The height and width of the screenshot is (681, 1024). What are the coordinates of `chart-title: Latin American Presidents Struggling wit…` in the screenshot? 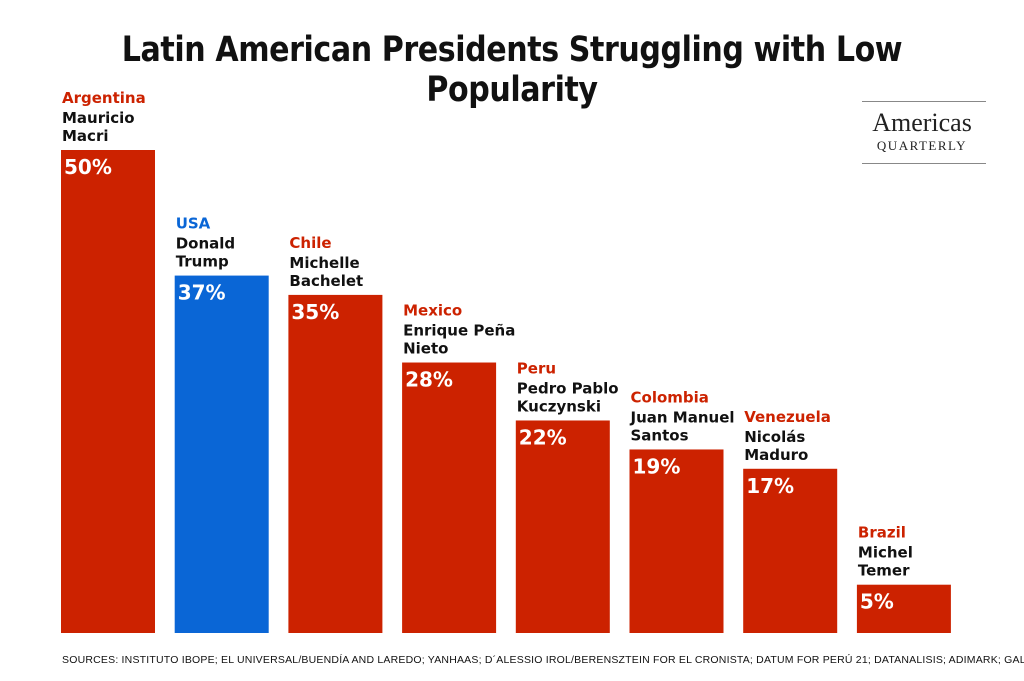 It's located at (512, 70).